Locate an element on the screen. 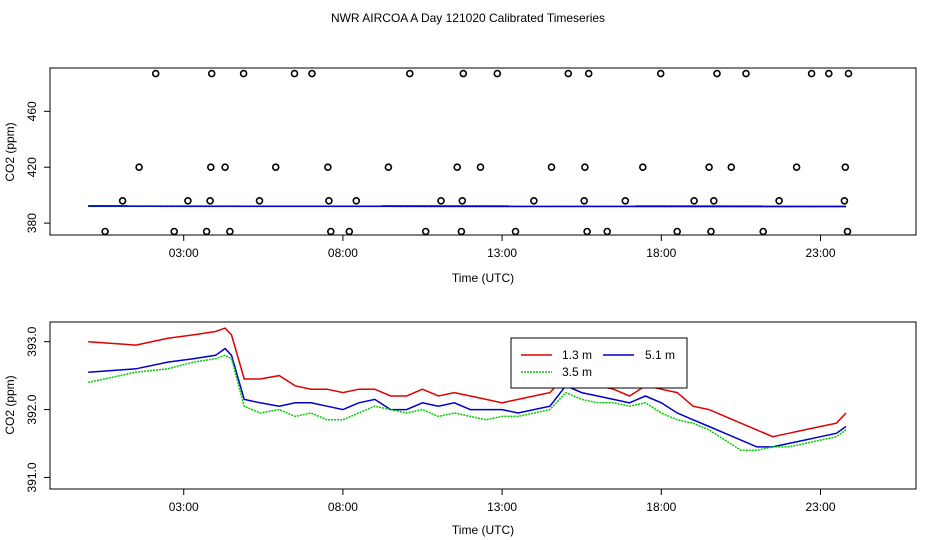 Image resolution: width=936 pixels, height=540 pixels. top-y-tick-label: 460 is located at coordinates (32, 111).